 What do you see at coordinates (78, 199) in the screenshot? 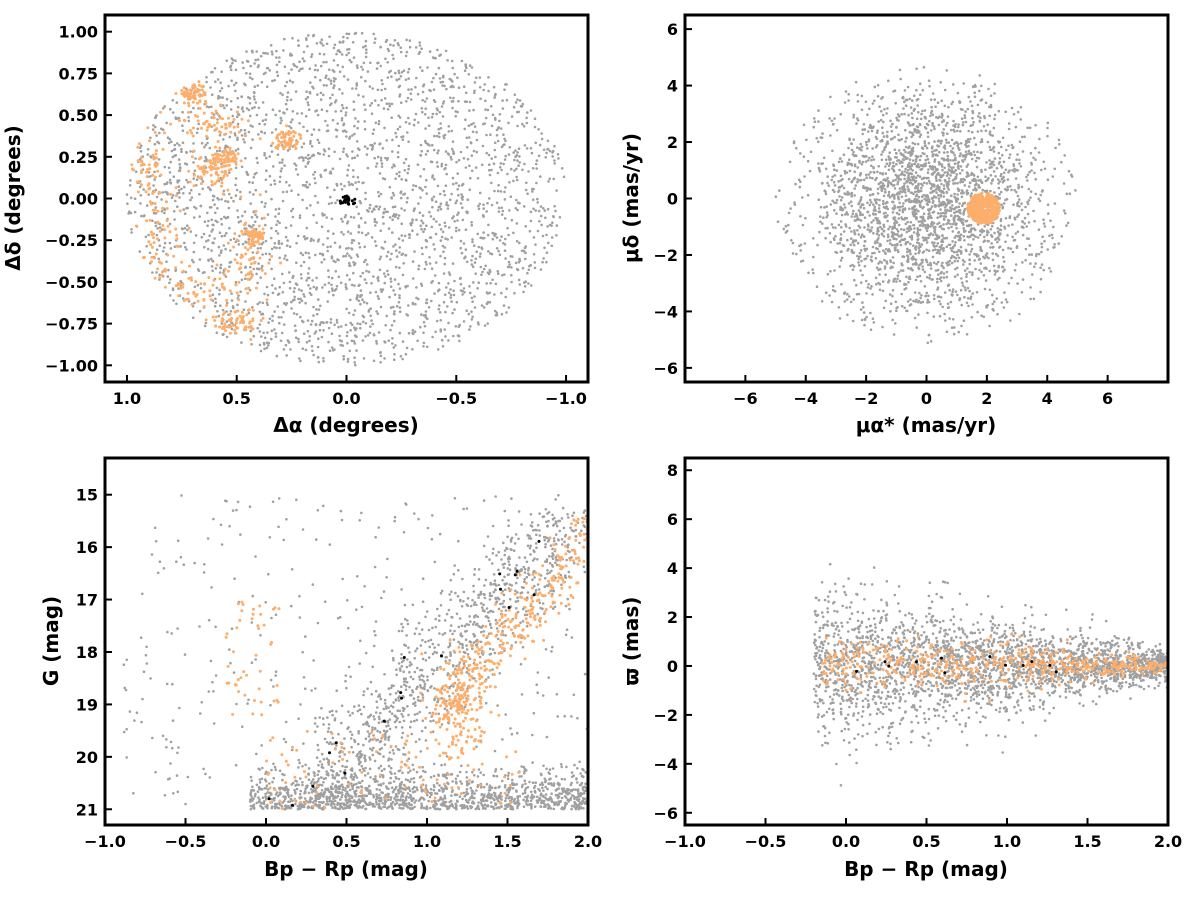
I see `y-tick-label: 0.00` at bounding box center [78, 199].